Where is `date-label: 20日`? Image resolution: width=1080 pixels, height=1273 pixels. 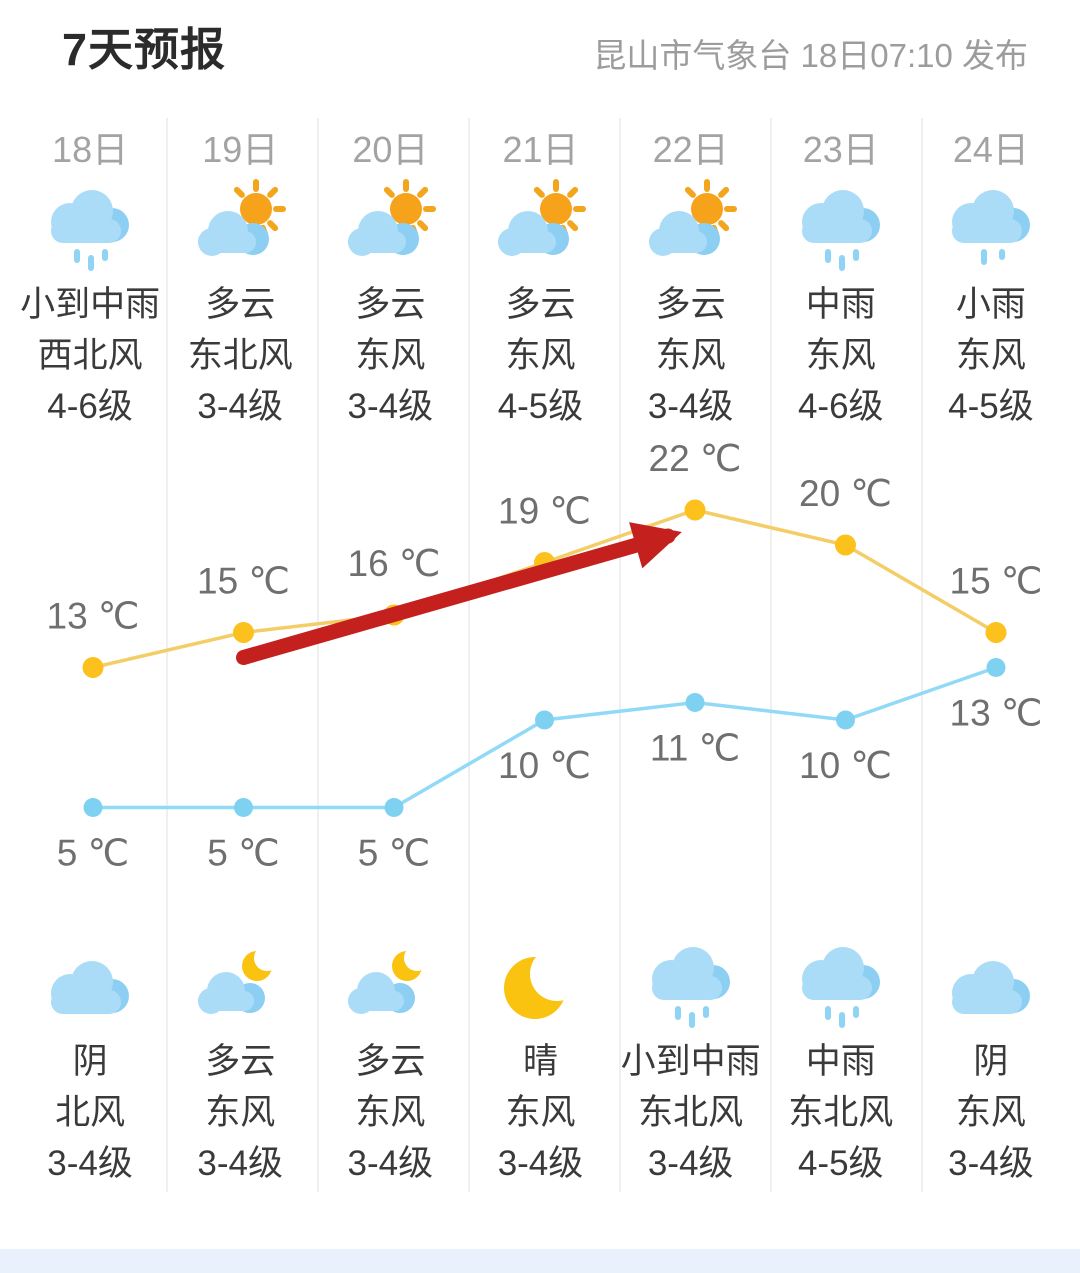
date-label: 20日 is located at coordinates (390, 149).